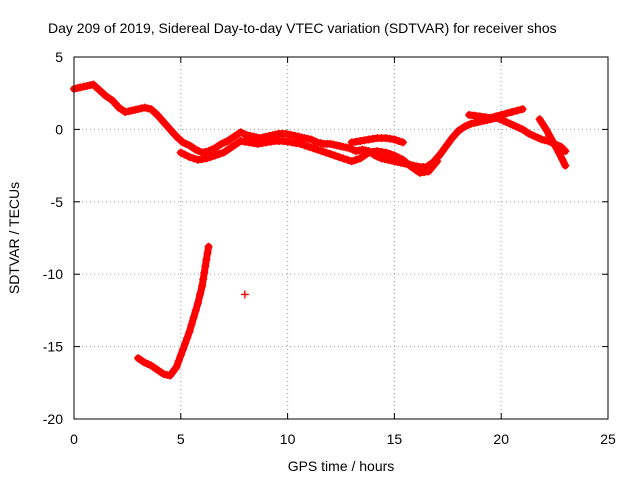 Image resolution: width=640 pixels, height=480 pixels. What do you see at coordinates (14, 238) in the screenshot?
I see `y-axis-label: SDTVAR / TECUs` at bounding box center [14, 238].